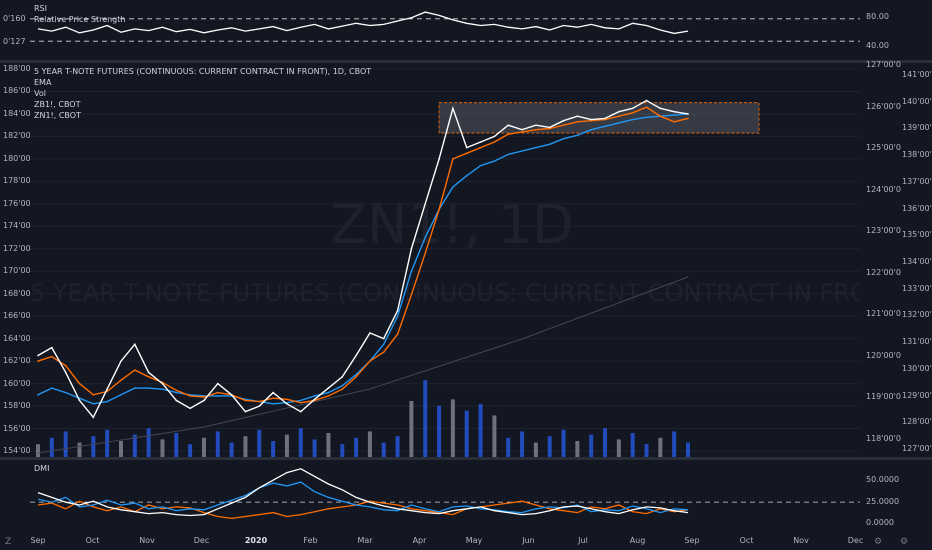  What do you see at coordinates (883, 314) in the screenshot?
I see `y-right-zn-tick: 121'00'0` at bounding box center [883, 314].